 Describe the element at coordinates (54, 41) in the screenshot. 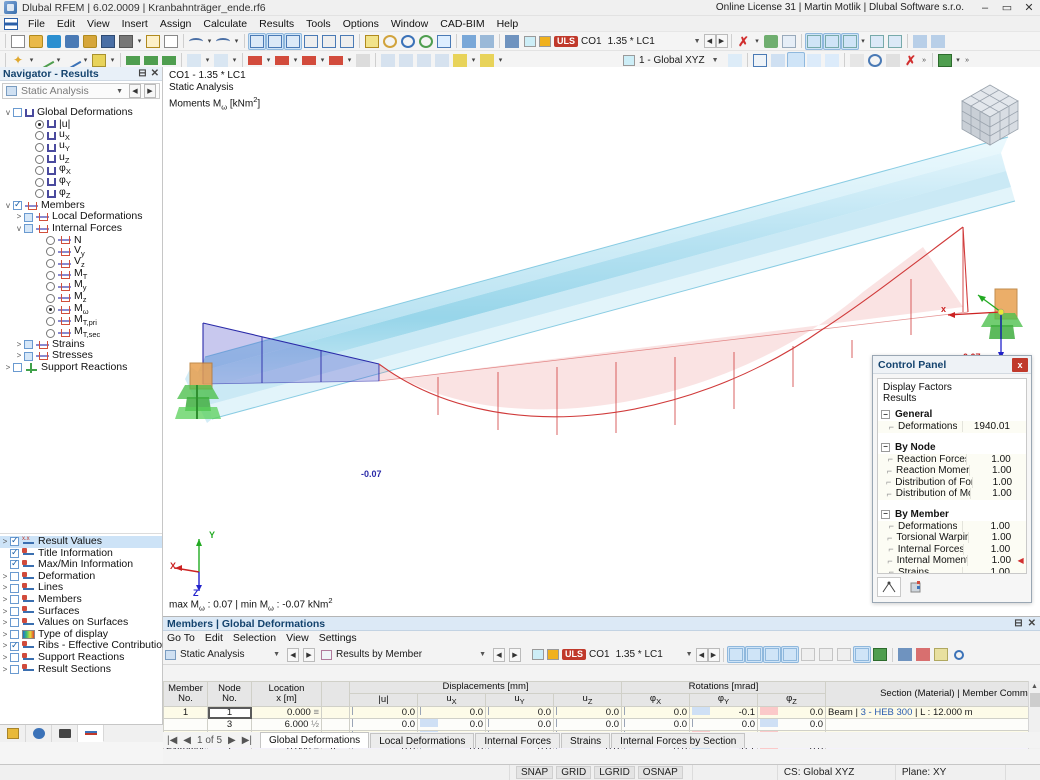

I see `cloud-open-icon` at that location.